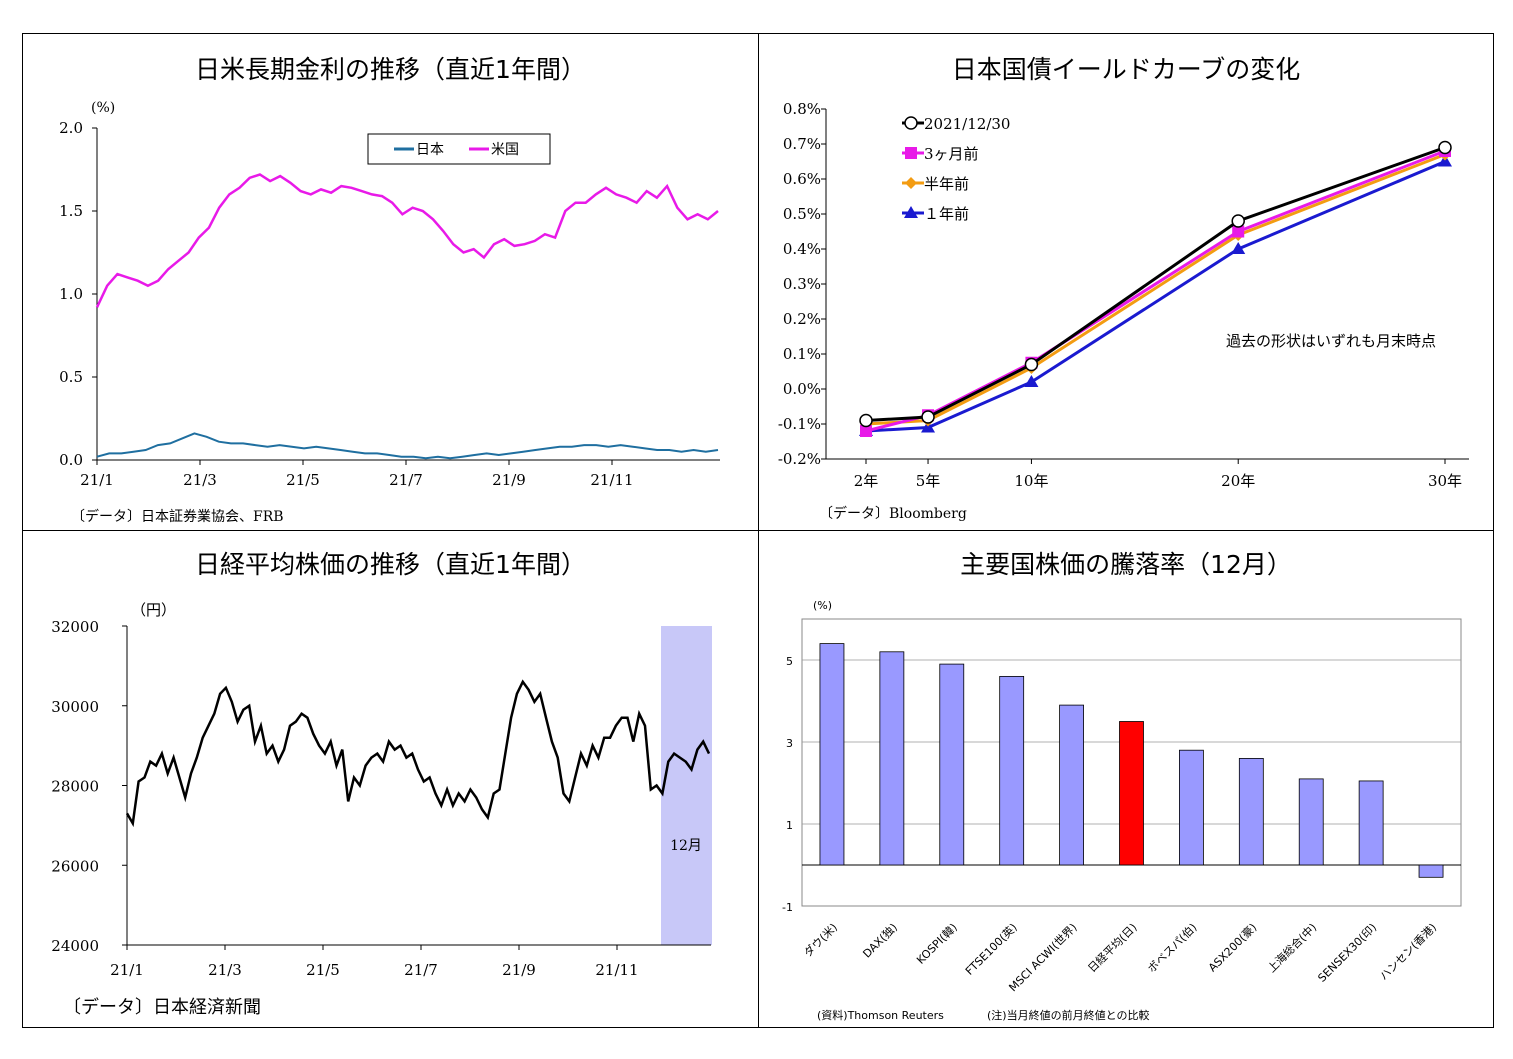  I want to click on x-tick-label: SENSEX30(印), so click(1347, 953).